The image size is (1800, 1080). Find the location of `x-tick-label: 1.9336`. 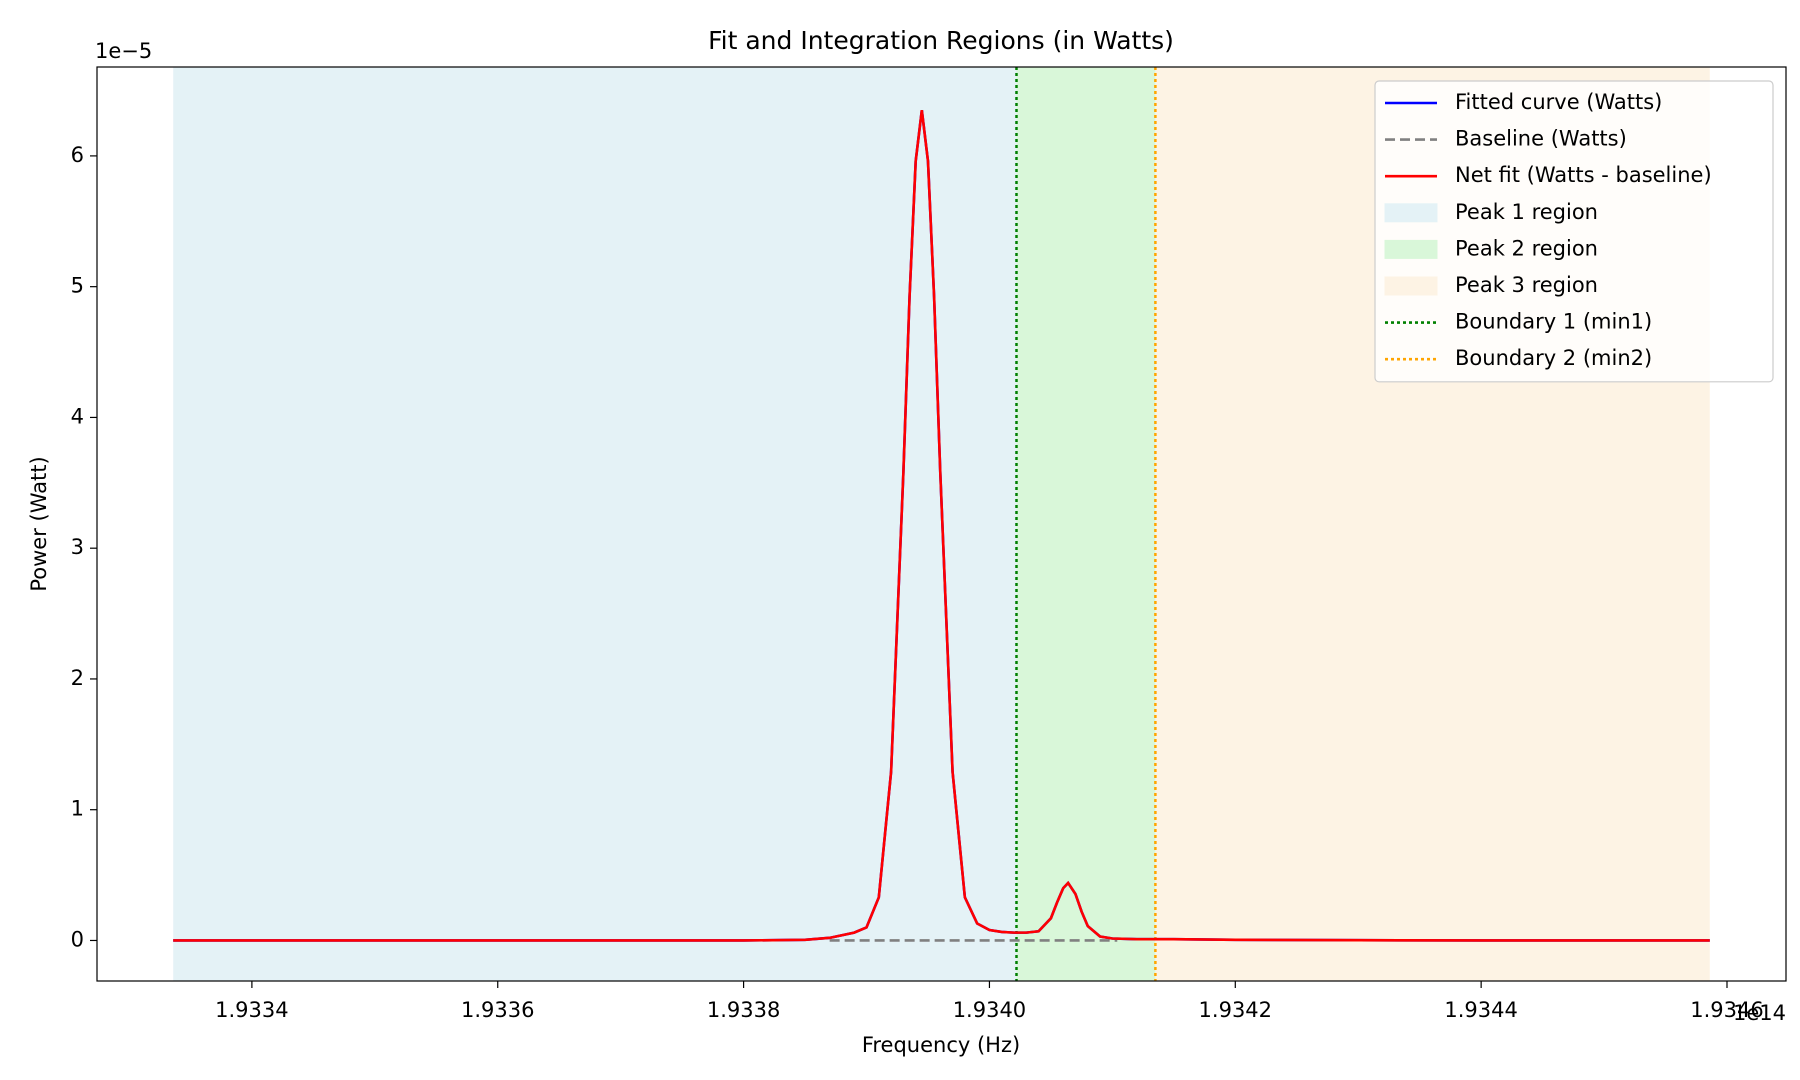

x-tick-label: 1.9336 is located at coordinates (497, 1010).